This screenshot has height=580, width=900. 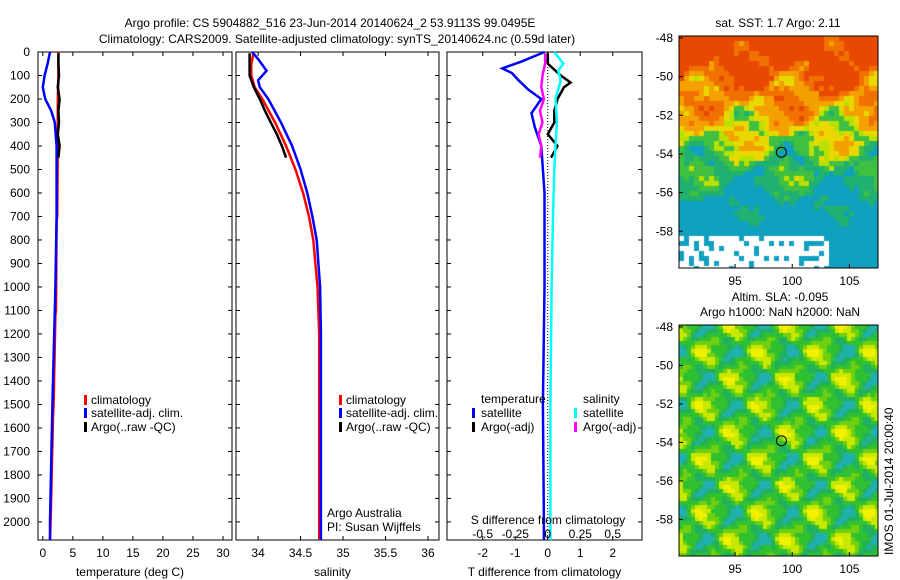 I want to click on sst-map-axes-box, so click(x=778, y=152).